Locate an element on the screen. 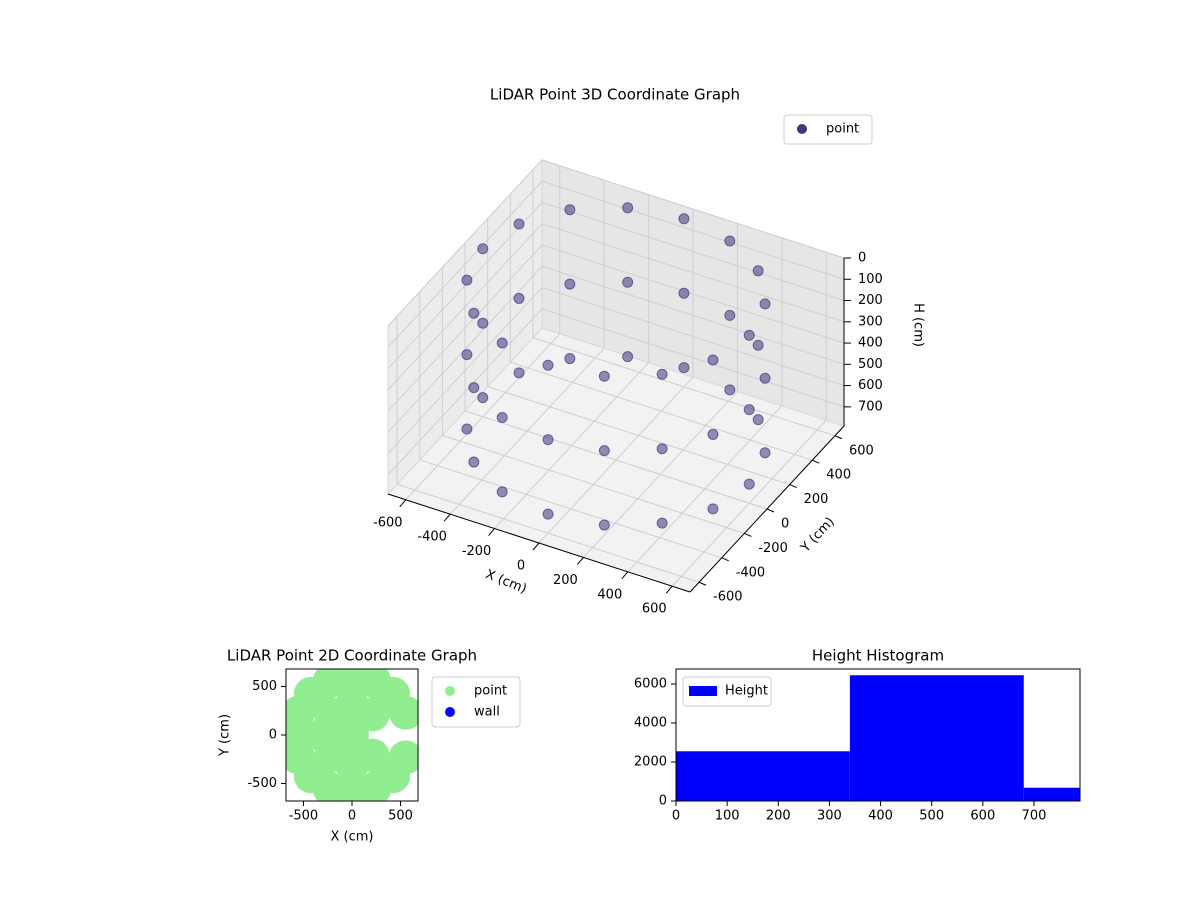  y-tick-label: -600 is located at coordinates (728, 597).